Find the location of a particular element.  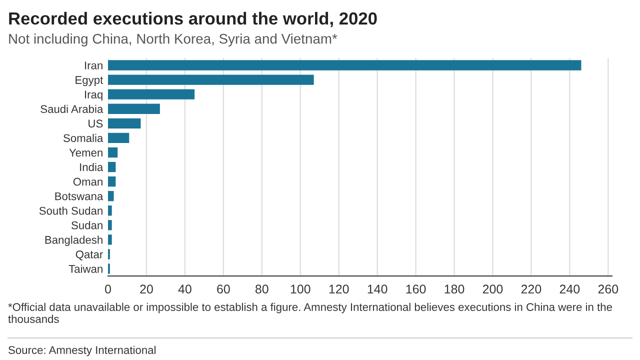

y-tick-label: Saudi Arabia is located at coordinates (72, 108).